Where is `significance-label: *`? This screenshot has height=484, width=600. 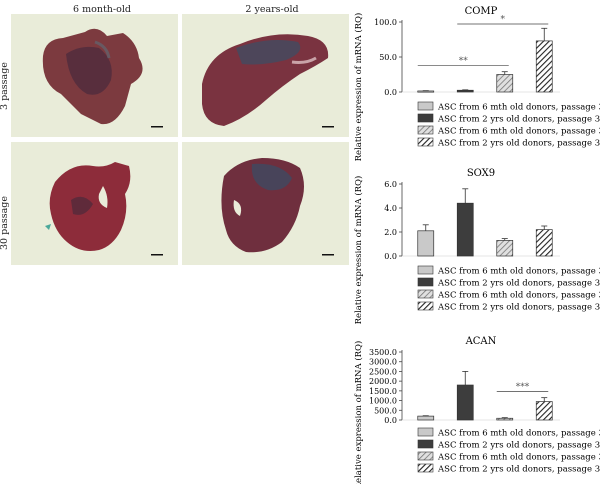 significance-label: * is located at coordinates (503, 20).